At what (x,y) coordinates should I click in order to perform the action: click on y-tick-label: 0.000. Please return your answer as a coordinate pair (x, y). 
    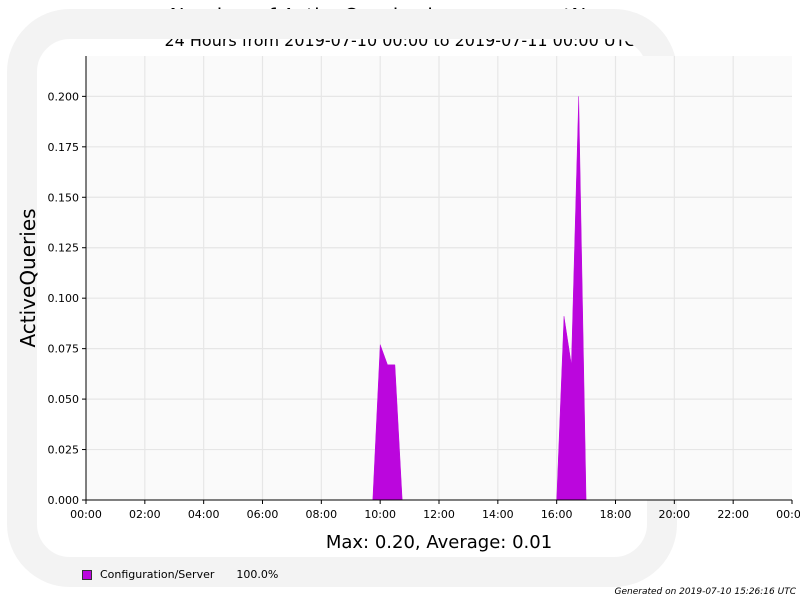
    Looking at the image, I should click on (64, 500).